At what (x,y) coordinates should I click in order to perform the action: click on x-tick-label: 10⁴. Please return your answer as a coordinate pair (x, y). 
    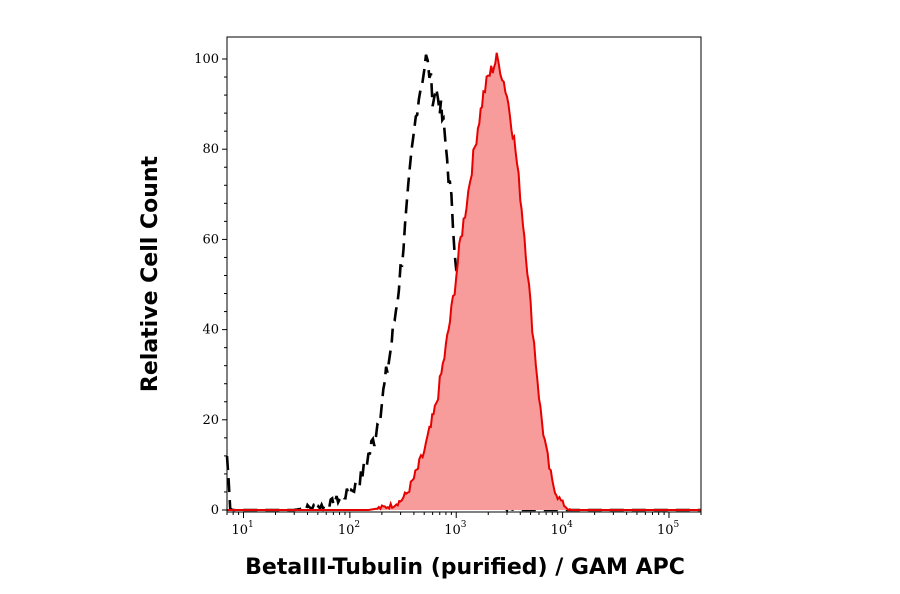
    Looking at the image, I should click on (562, 529).